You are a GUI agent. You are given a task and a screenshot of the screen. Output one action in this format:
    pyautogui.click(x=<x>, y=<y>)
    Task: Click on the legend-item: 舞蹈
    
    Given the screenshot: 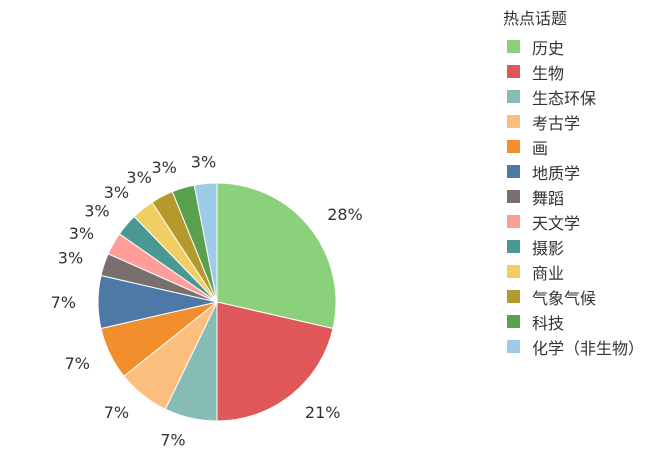 What is the action you would take?
    pyautogui.click(x=583, y=196)
    